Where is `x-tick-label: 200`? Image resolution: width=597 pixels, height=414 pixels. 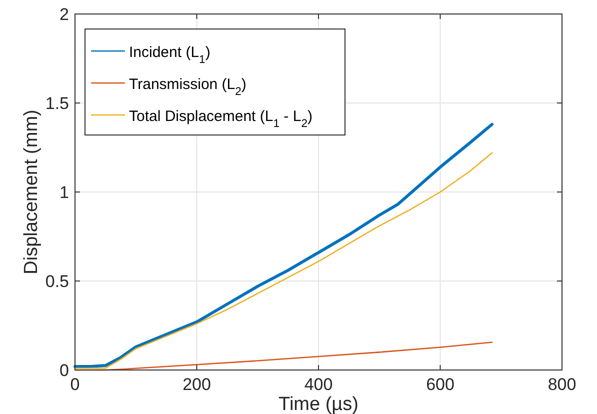 x-tick-label: 200 is located at coordinates (196, 384).